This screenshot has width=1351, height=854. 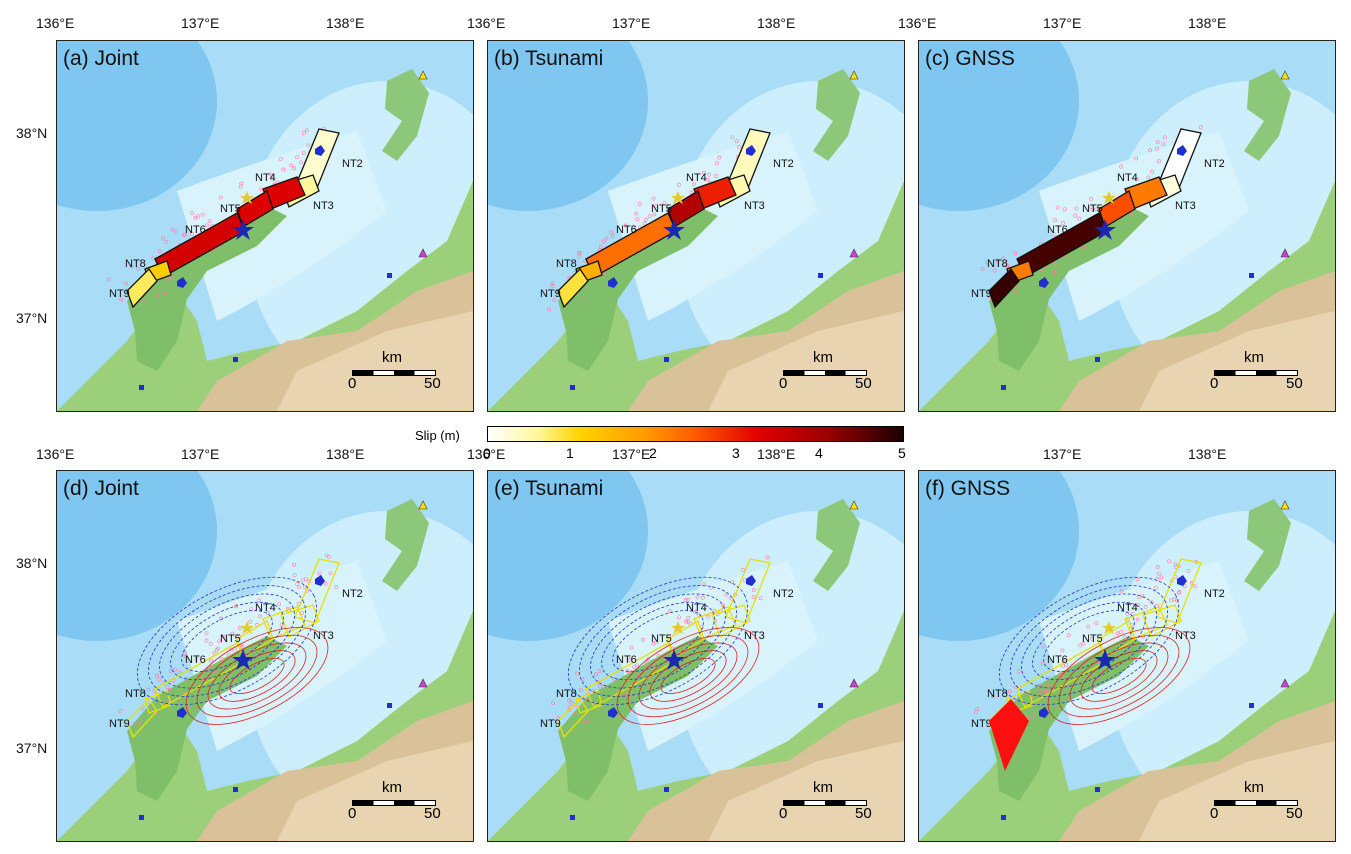 What do you see at coordinates (570, 453) in the screenshot?
I see `colorbar-tick: 1` at bounding box center [570, 453].